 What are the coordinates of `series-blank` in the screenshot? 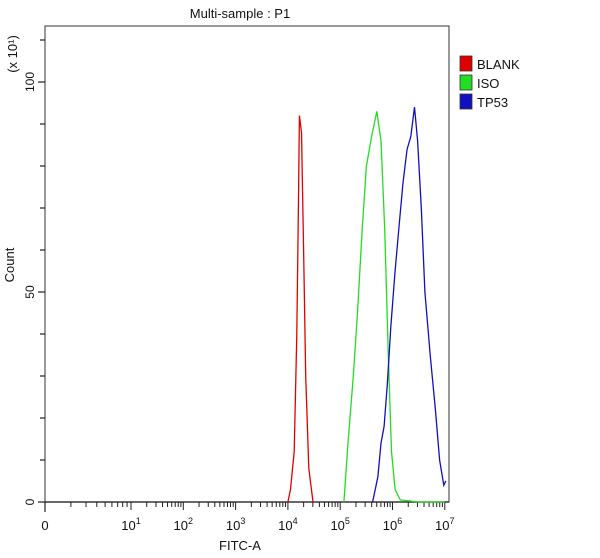 It's located at (300, 309).